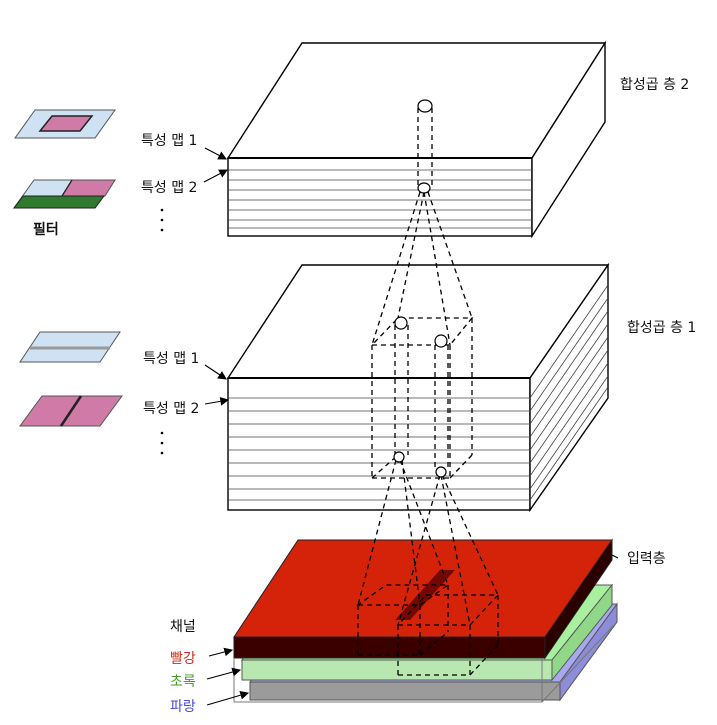 This screenshot has height=725, width=717. What do you see at coordinates (171, 409) in the screenshot?
I see `conv1-feature-map-2-label: 특성 맵 2` at bounding box center [171, 409].